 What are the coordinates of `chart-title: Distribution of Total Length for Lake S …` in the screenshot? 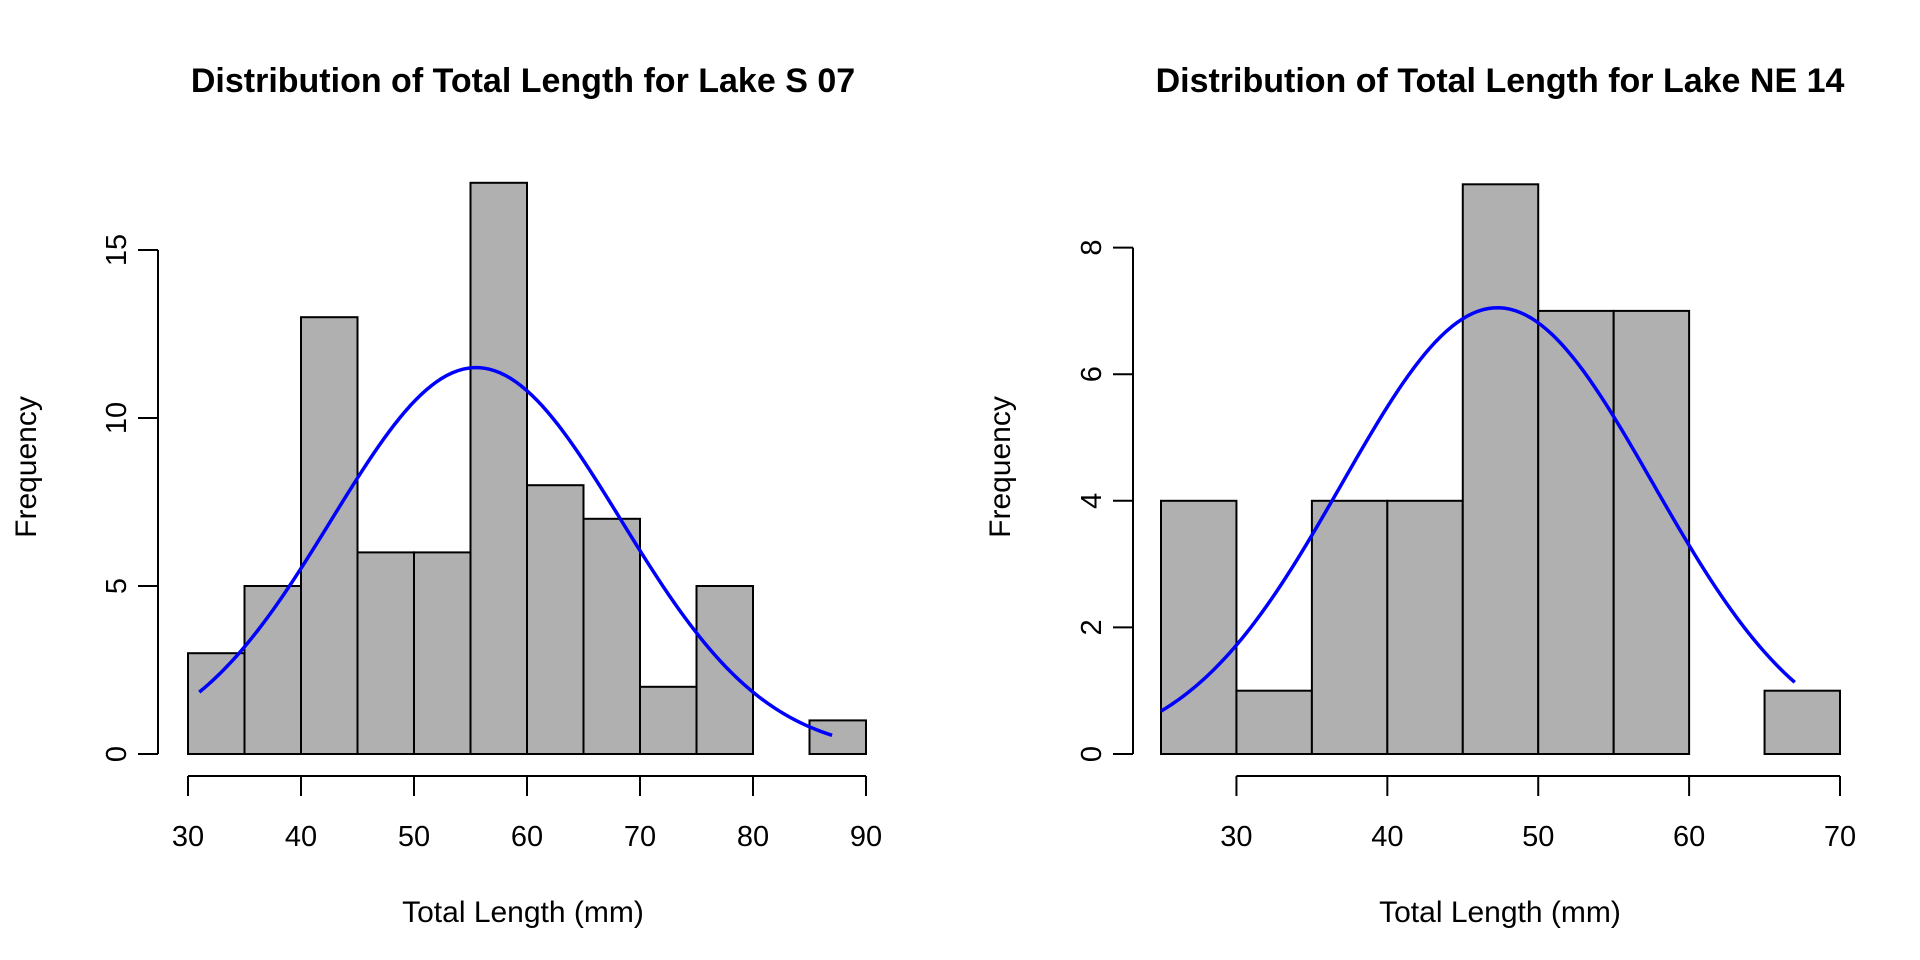 It's located at (523, 81).